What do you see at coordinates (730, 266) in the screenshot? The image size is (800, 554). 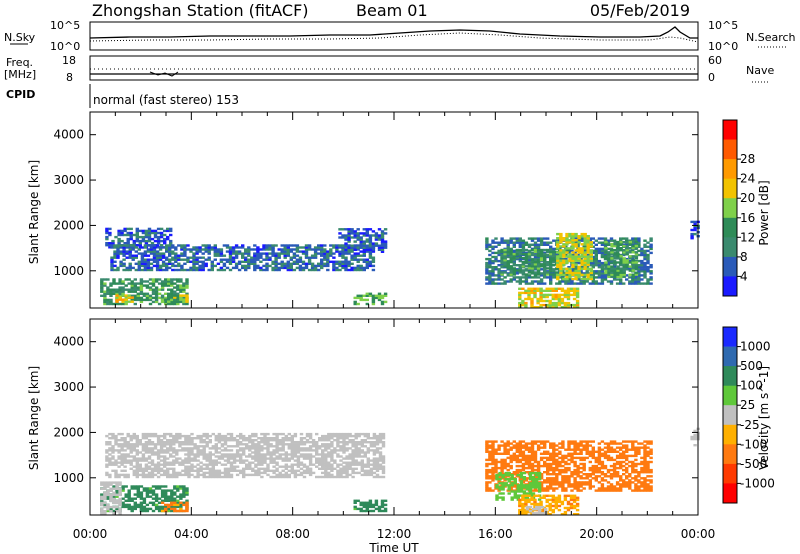 I see `power-colorbar-bin` at bounding box center [730, 266].